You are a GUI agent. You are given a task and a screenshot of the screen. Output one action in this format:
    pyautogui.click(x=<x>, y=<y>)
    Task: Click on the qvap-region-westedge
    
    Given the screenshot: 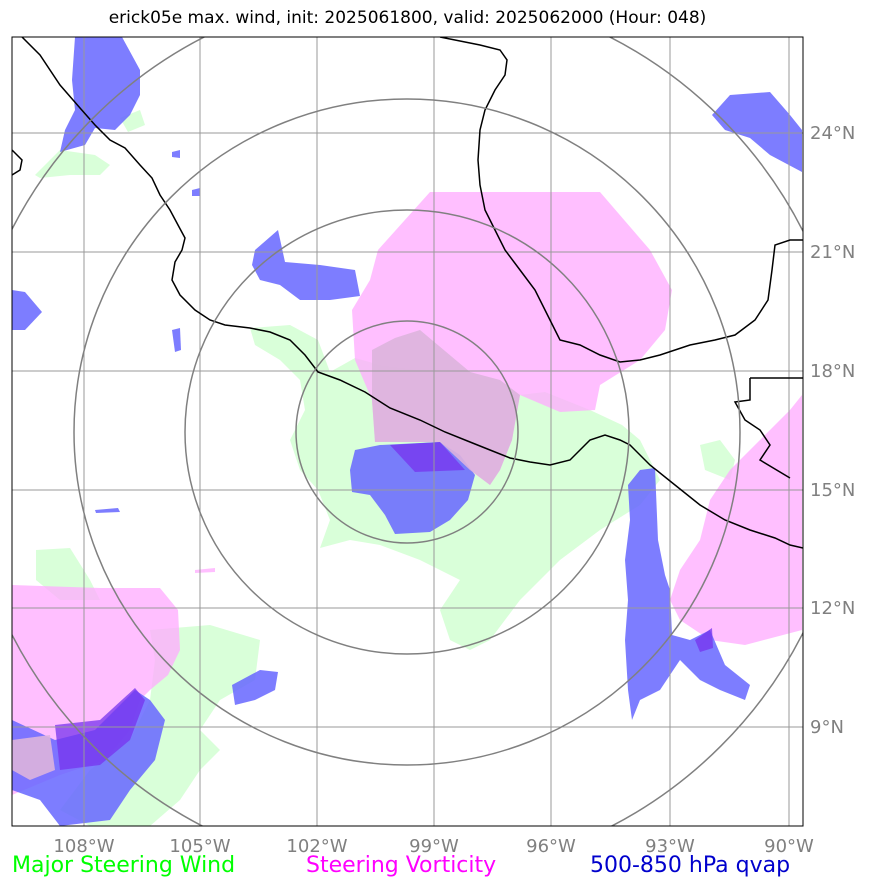 What is the action you would take?
    pyautogui.click(x=27, y=310)
    